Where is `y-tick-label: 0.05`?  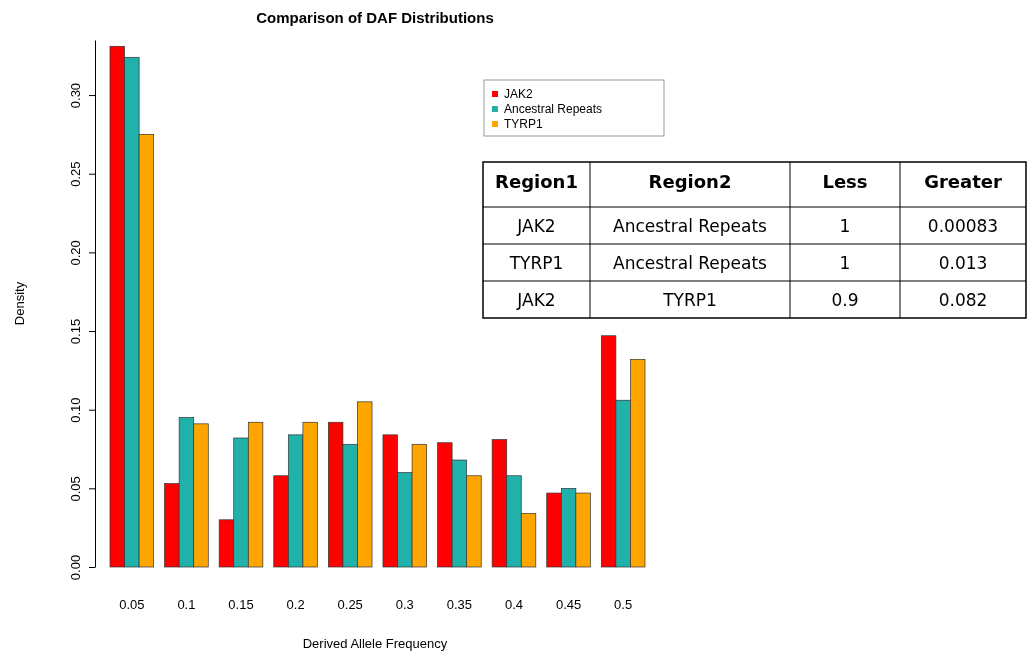
y-tick-label: 0.05 is located at coordinates (76, 489).